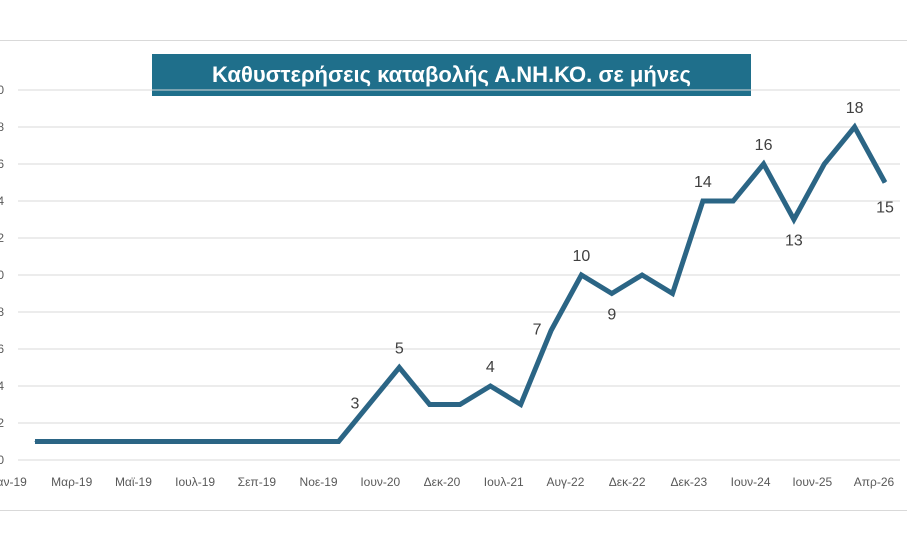 This screenshot has height=536, width=907. What do you see at coordinates (399, 349) in the screenshot?
I see `data-label: 5` at bounding box center [399, 349].